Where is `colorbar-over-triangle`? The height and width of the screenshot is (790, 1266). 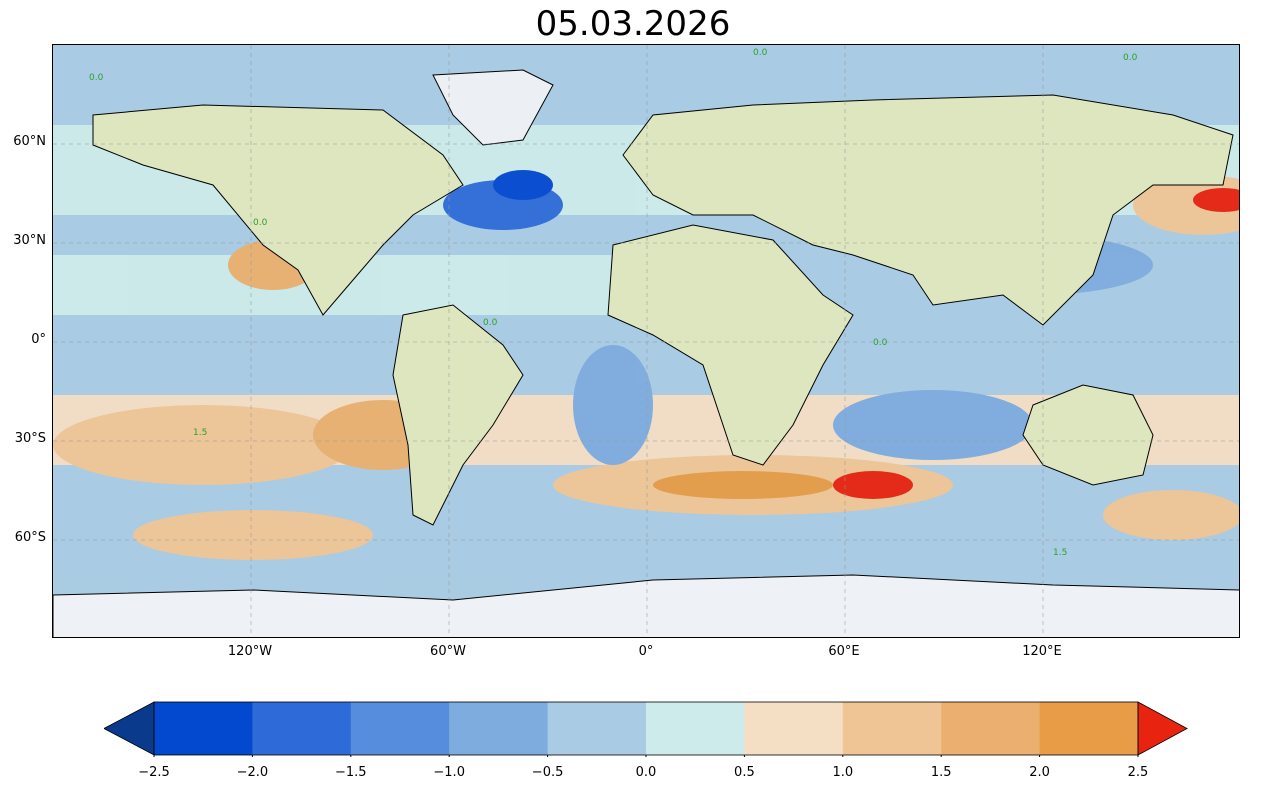
colorbar-over-triangle is located at coordinates (1162, 728).